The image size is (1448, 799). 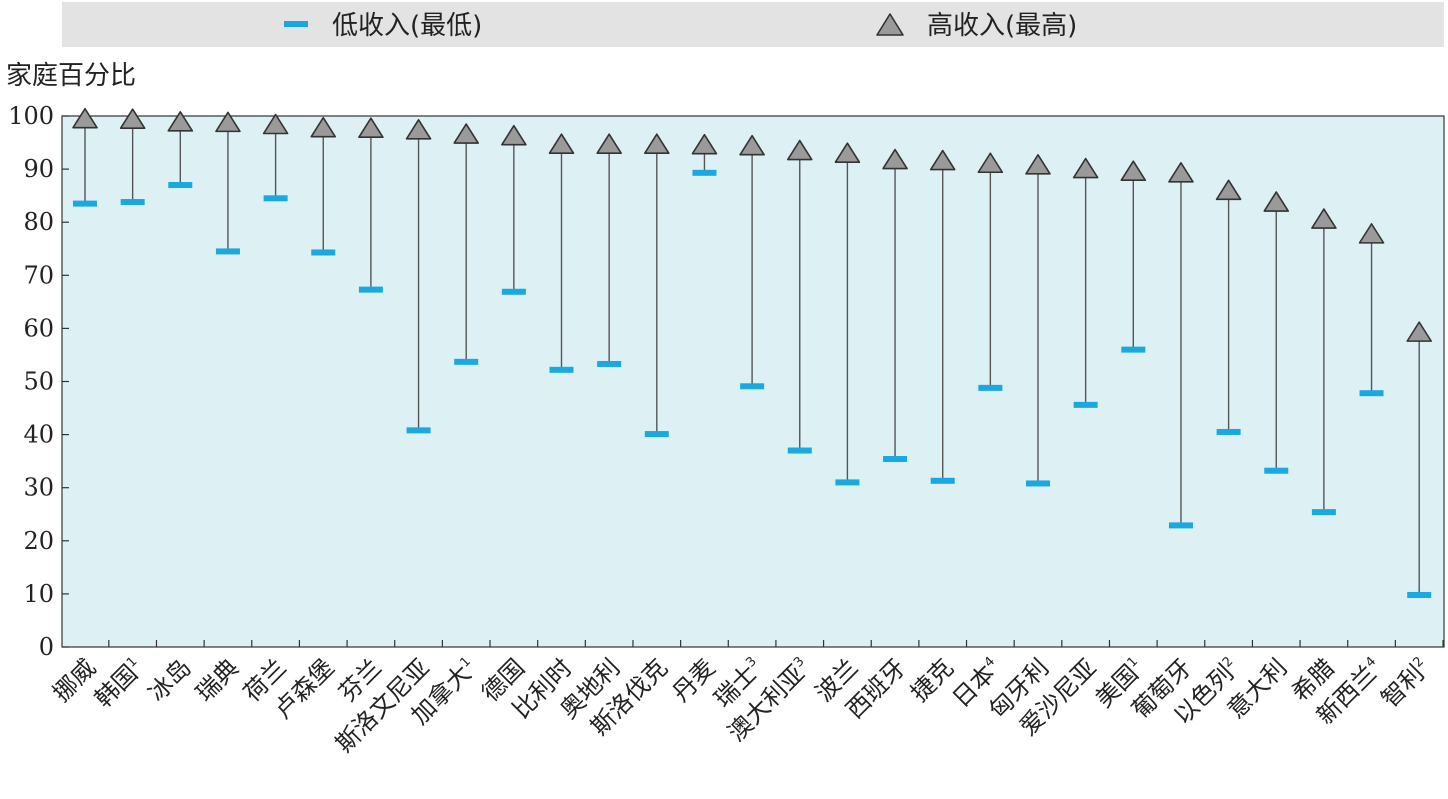 I want to click on legend: 低收入(最低) 高收入(最高), so click(x=680, y=26).